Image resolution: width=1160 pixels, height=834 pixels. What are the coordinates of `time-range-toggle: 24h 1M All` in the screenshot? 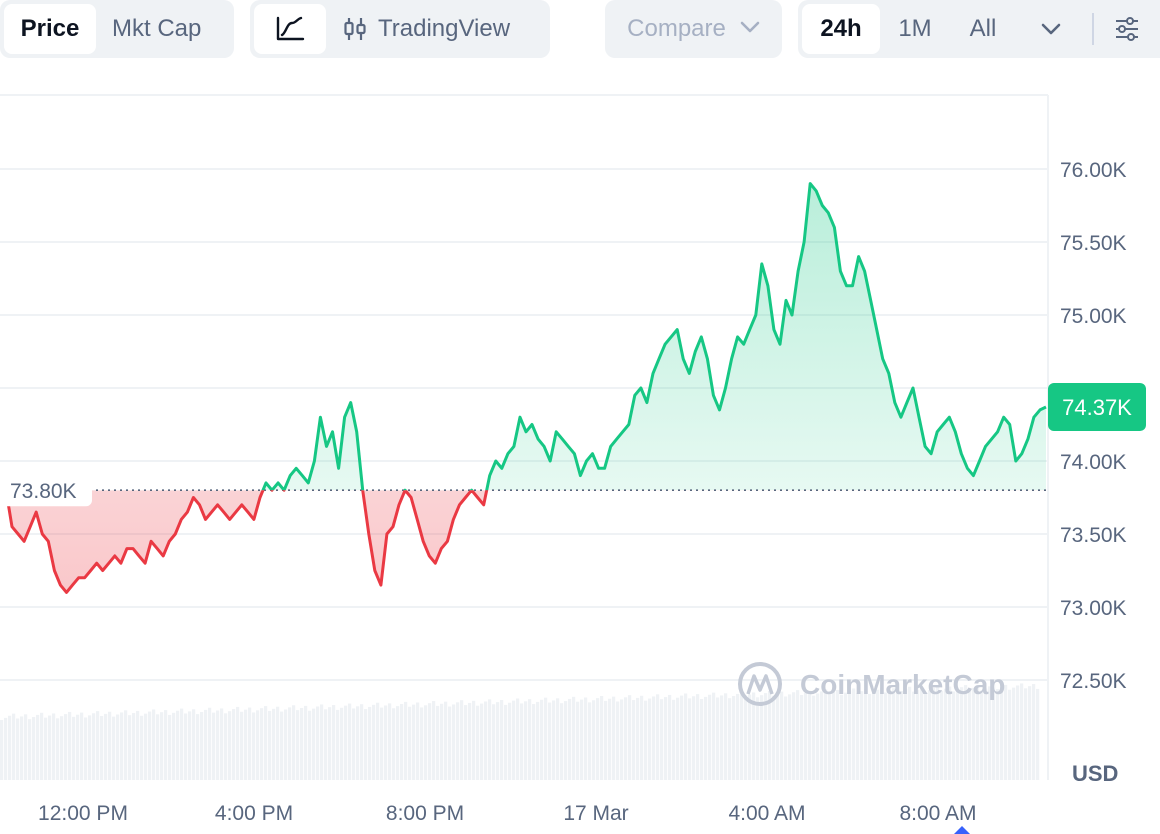 It's located at (979, 29).